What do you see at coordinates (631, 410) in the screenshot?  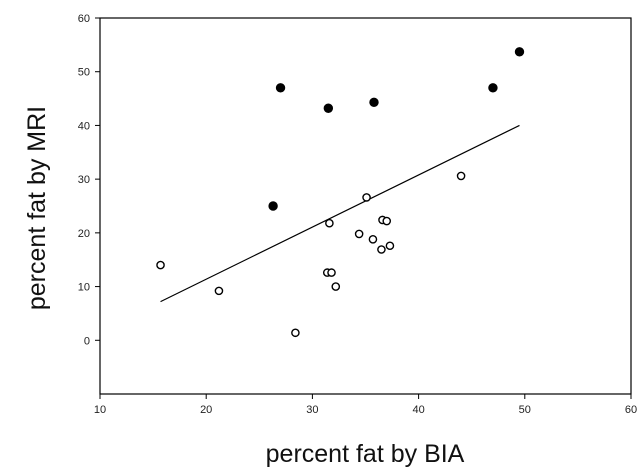 I see `x-tick-label: 60` at bounding box center [631, 410].